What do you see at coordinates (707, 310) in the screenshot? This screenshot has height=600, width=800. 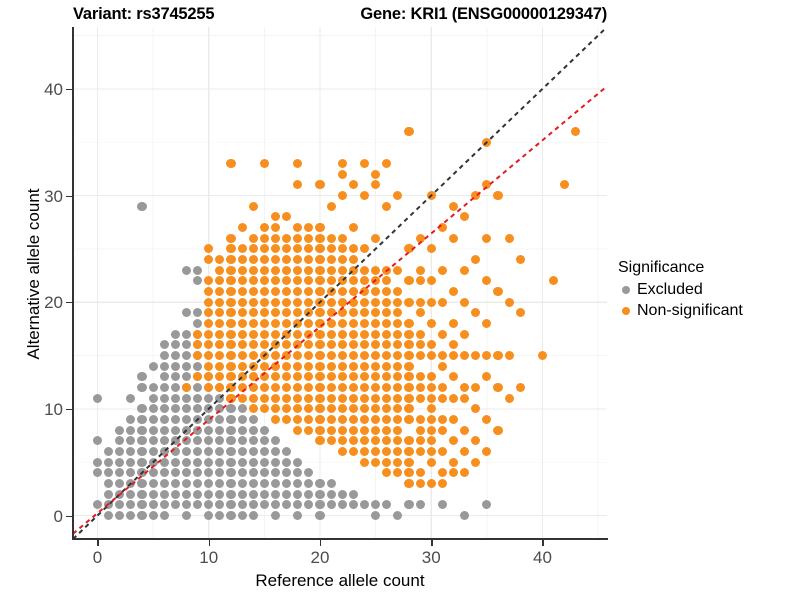 I see `legend-item-non-significant: Non-significant` at bounding box center [707, 310].